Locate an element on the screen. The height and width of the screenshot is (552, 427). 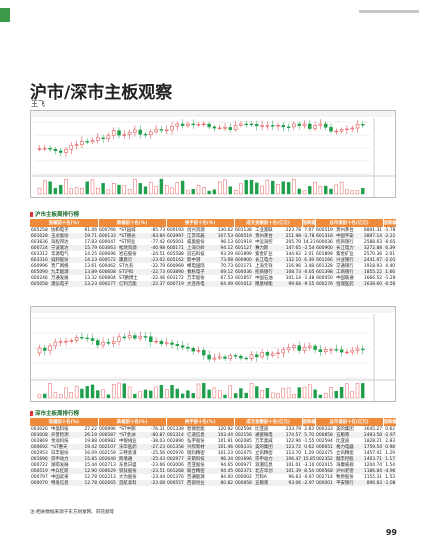
table-cell: 233.79 is located at coordinates (293, 429).